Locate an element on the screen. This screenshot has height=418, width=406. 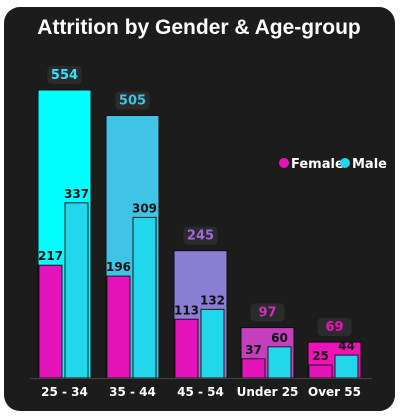
total-label: 245 is located at coordinates (200, 236).